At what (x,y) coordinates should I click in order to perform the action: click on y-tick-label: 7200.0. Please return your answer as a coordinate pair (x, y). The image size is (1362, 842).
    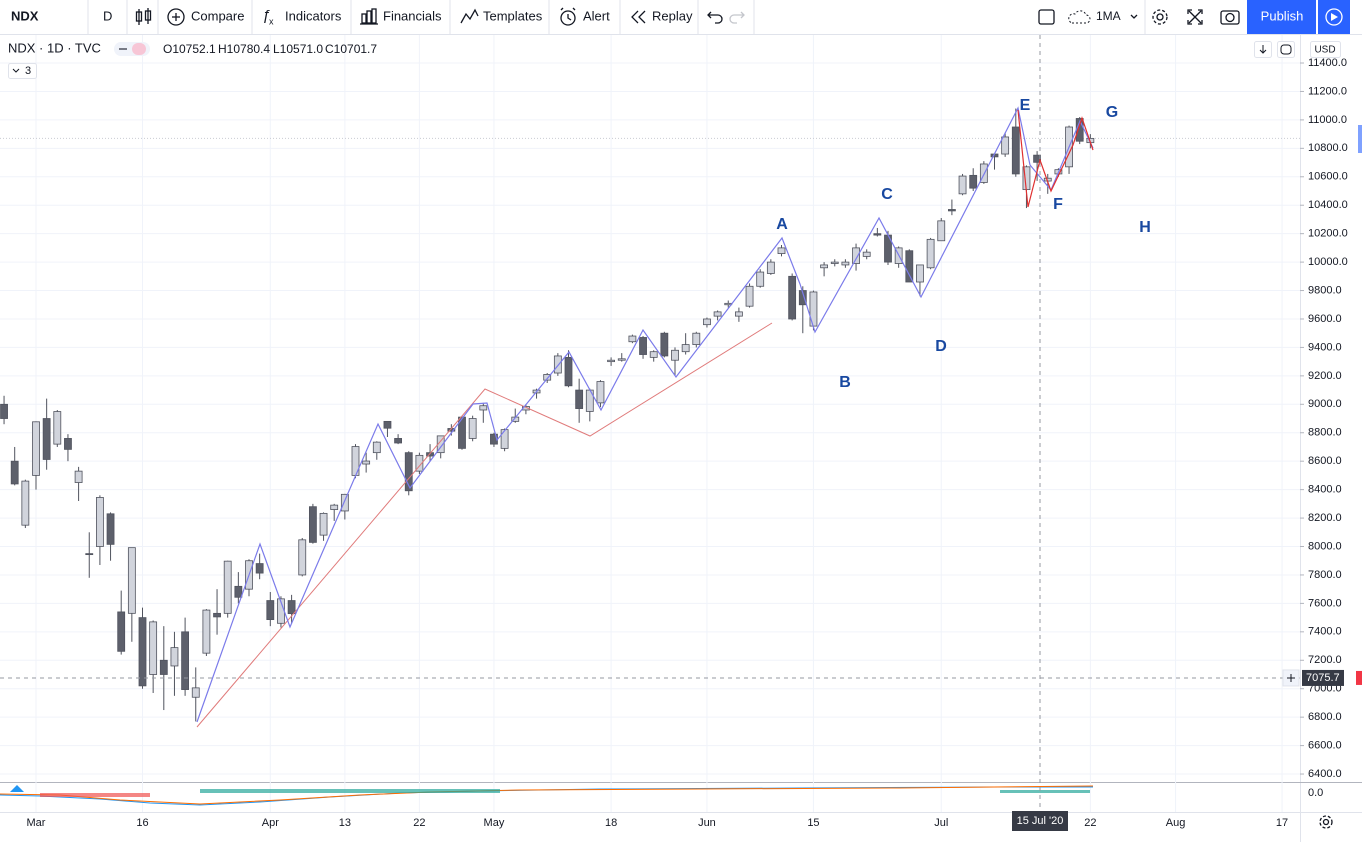
    Looking at the image, I should click on (1325, 660).